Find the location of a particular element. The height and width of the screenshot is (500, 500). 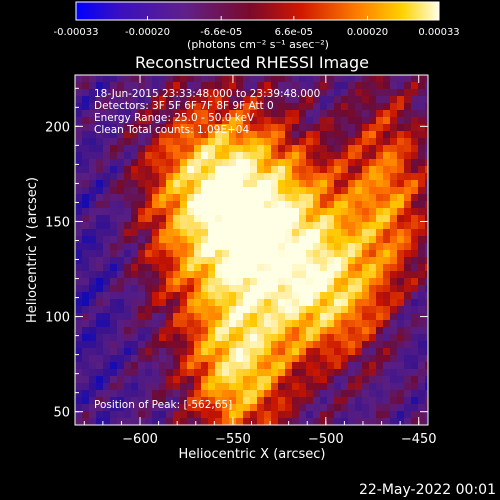

x-tick-label: −600 is located at coordinates (140, 439).